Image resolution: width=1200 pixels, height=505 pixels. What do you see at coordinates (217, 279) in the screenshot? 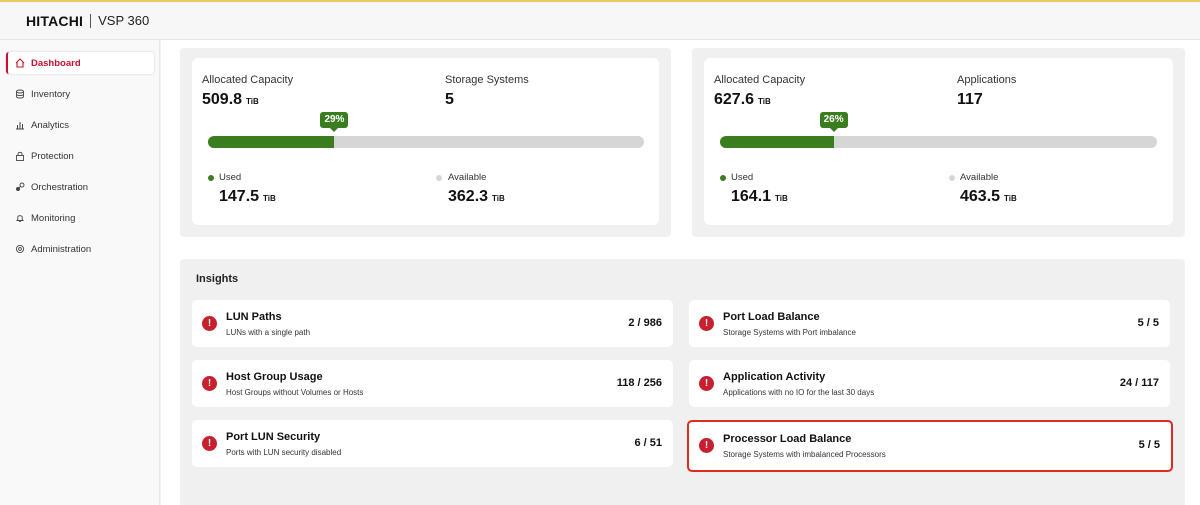
I see `insights-title: Insights` at bounding box center [217, 279].